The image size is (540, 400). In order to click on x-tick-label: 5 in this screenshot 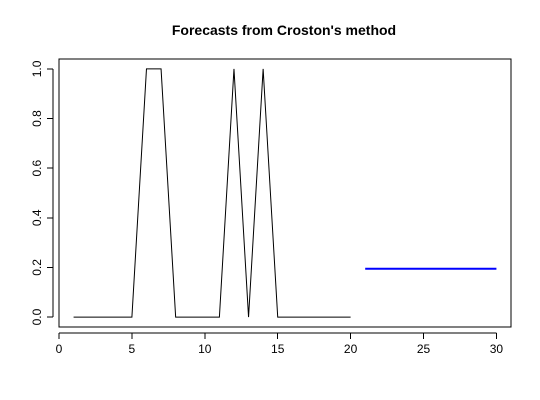, I will do `click(132, 349)`.